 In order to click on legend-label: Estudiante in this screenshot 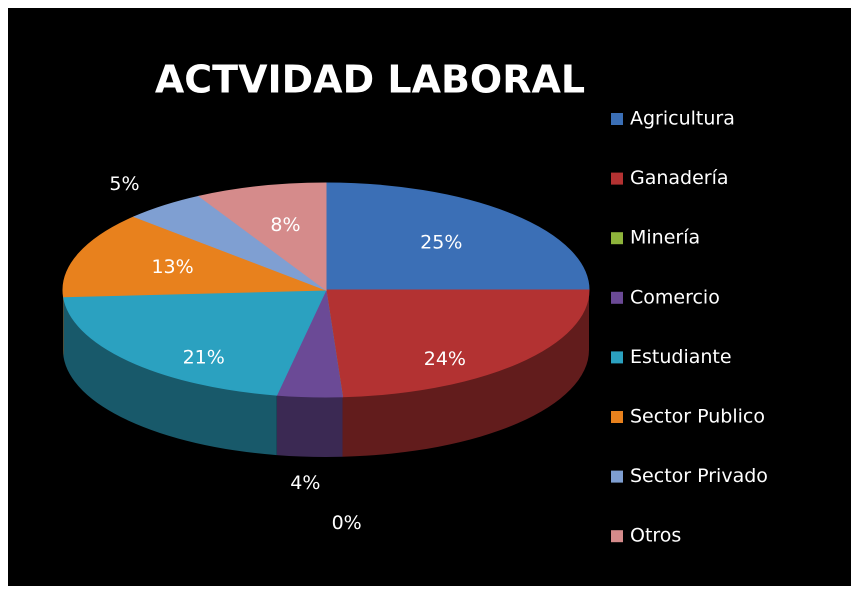, I will do `click(681, 357)`.